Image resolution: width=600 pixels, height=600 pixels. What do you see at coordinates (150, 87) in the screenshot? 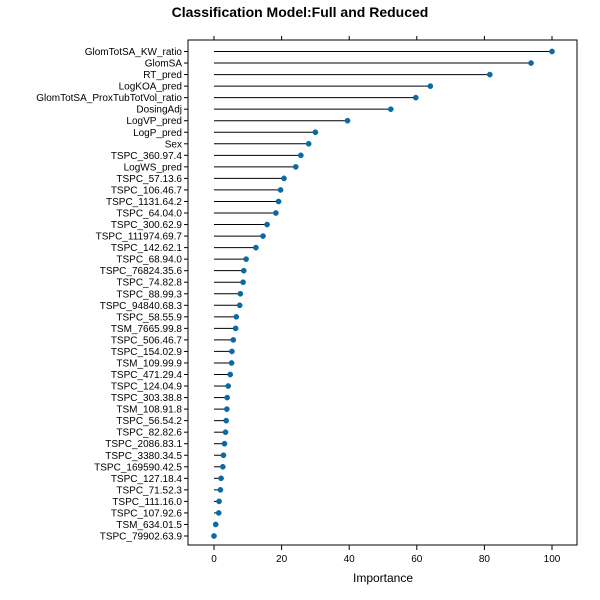
I see `category-label: LogKOA_pred` at bounding box center [150, 87].